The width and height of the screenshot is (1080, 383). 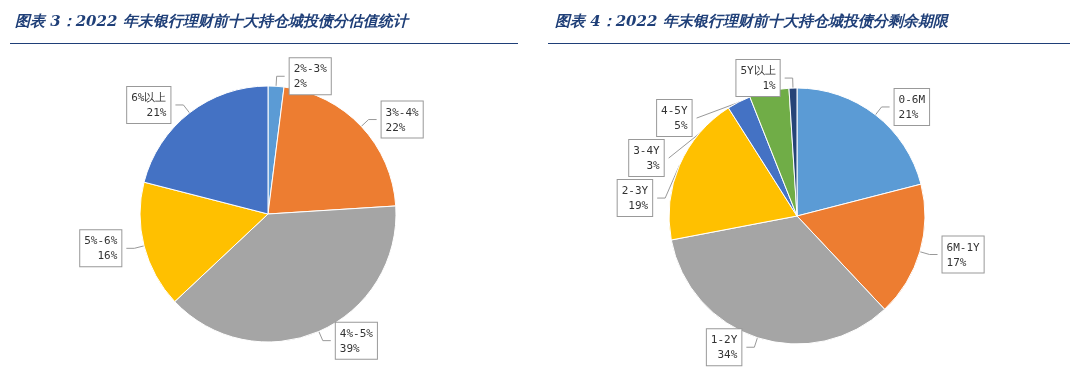 I want to click on data-label: 2%, so click(x=300, y=84).